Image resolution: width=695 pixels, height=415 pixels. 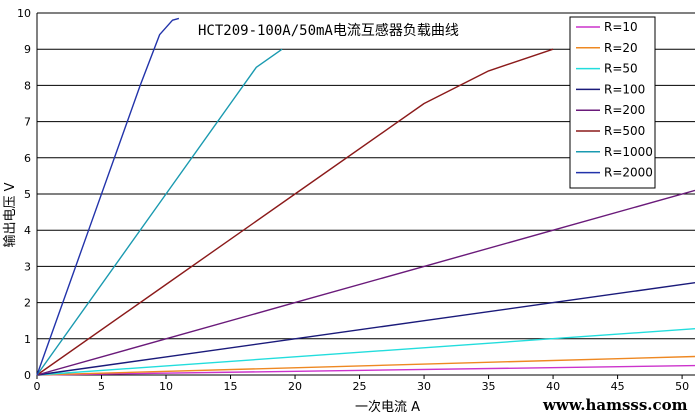 I want to click on y-tick-label: 7, so click(x=27, y=122).